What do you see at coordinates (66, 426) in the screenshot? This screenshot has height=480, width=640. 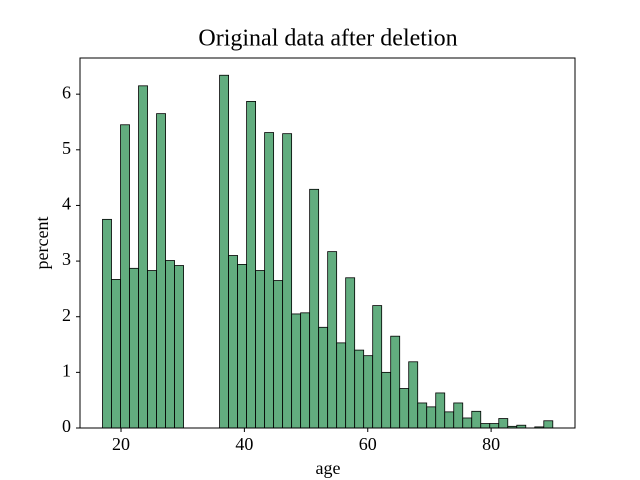 I see `y-tick-label: 0` at bounding box center [66, 426].